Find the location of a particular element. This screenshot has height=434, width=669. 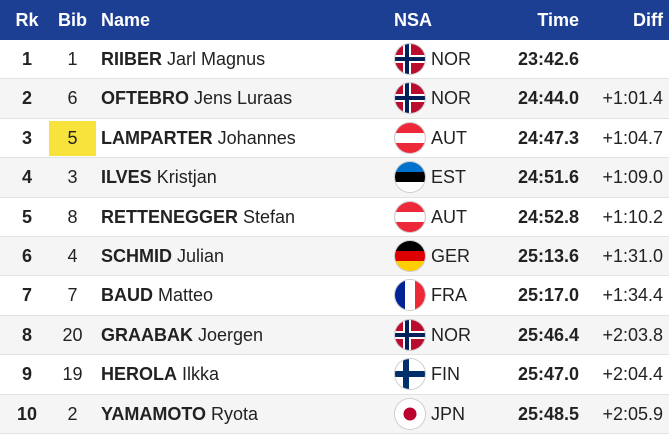

nation: JPN is located at coordinates (448, 413).